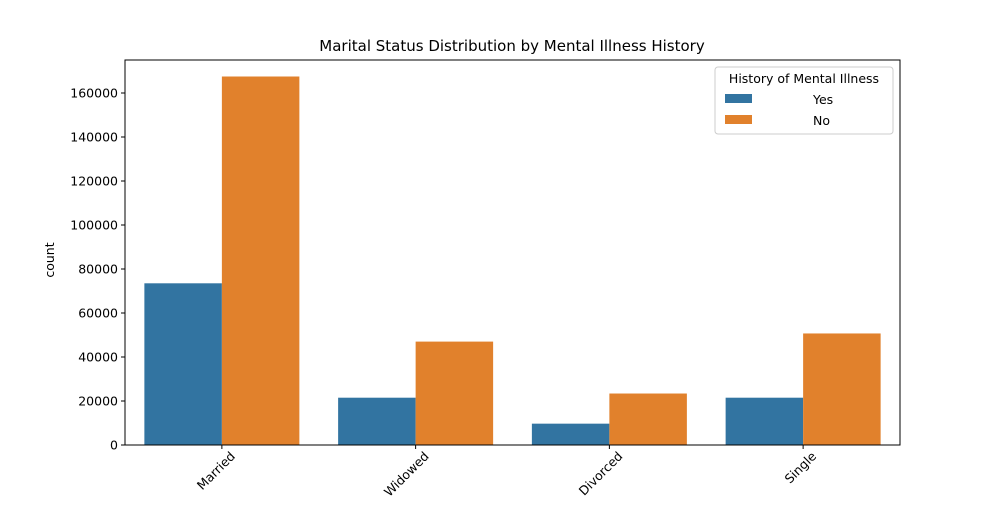  I want to click on x-tick-label-married: Married, so click(216, 471).